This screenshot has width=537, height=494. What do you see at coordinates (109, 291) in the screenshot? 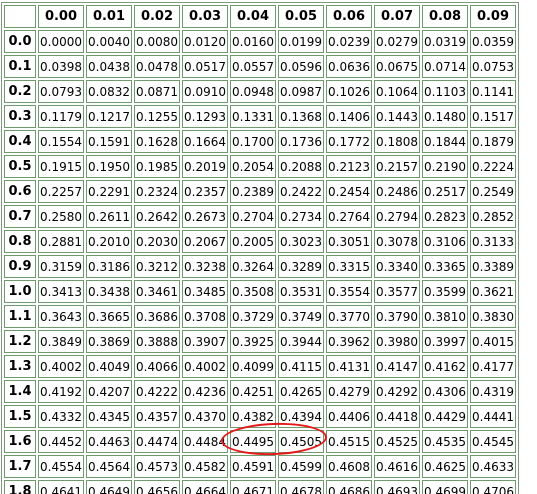
I see `table-cell: 0.3438` at bounding box center [109, 291].